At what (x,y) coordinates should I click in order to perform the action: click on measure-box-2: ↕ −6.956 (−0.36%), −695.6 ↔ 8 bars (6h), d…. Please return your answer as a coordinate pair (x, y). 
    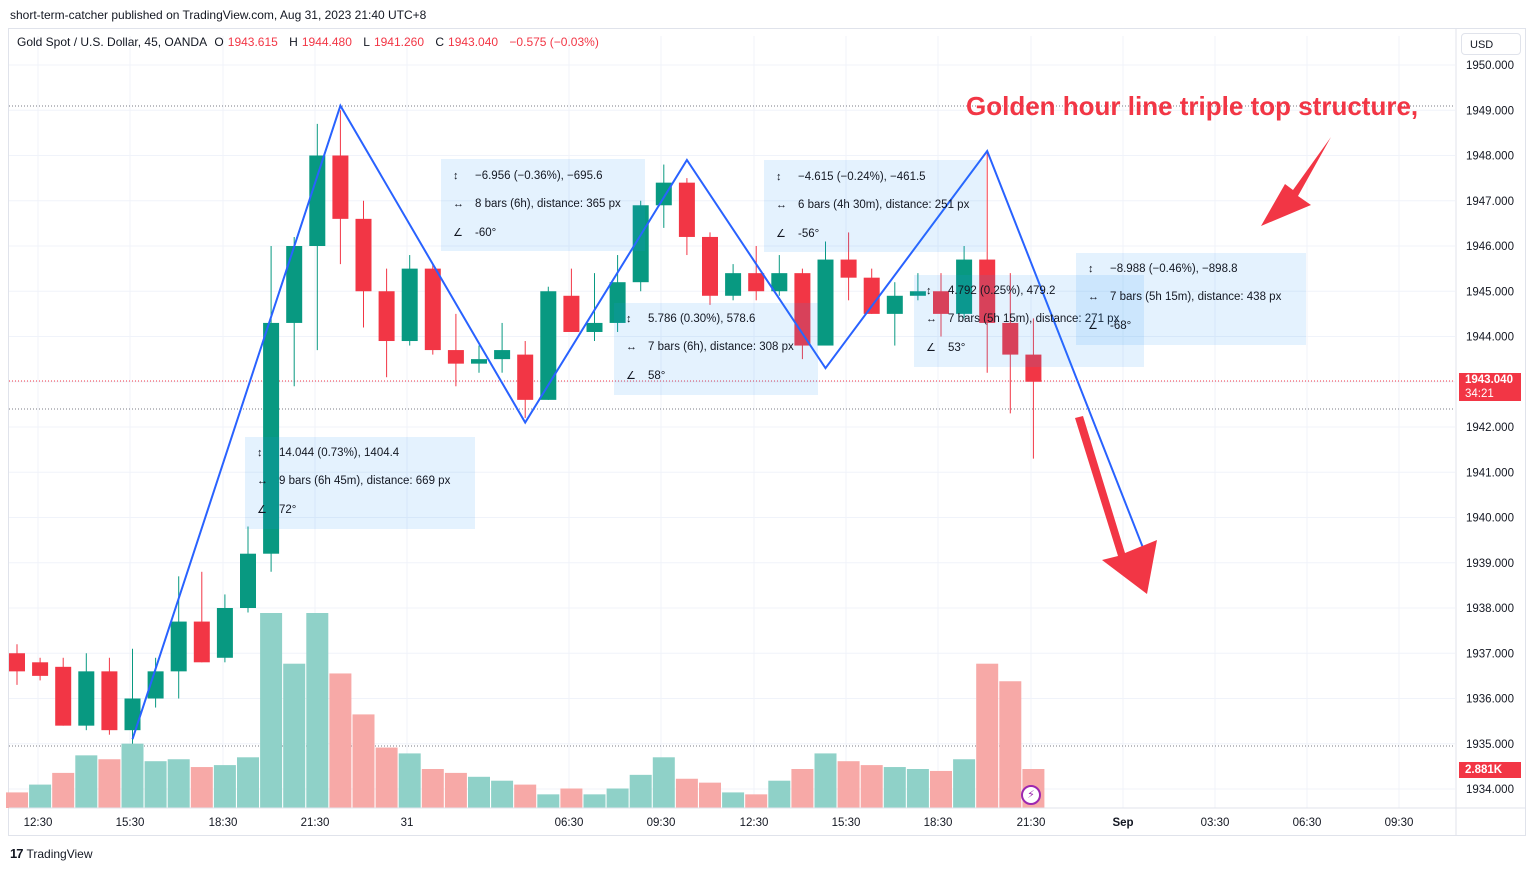
    Looking at the image, I should click on (543, 205).